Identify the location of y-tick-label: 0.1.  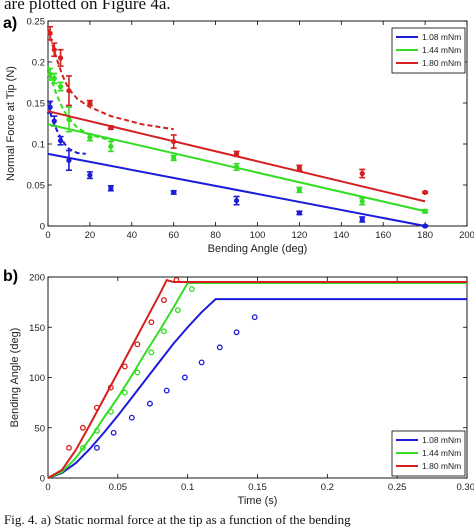
(38, 145).